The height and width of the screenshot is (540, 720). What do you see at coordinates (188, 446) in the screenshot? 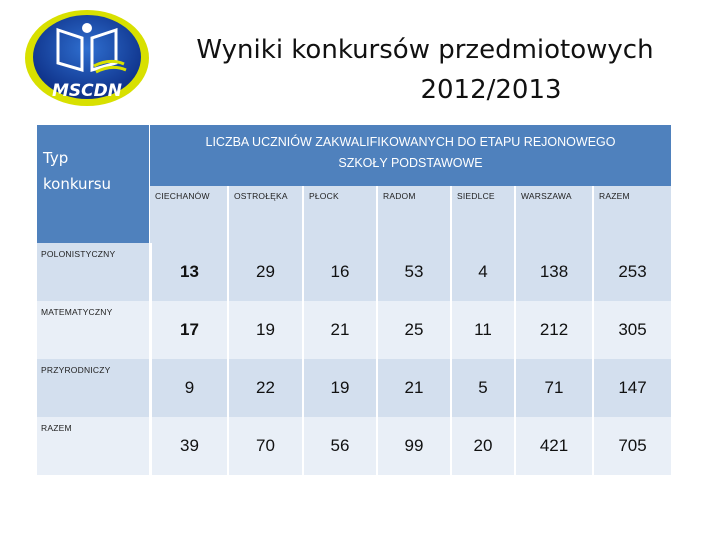
I see `table-cell: 39` at bounding box center [188, 446].